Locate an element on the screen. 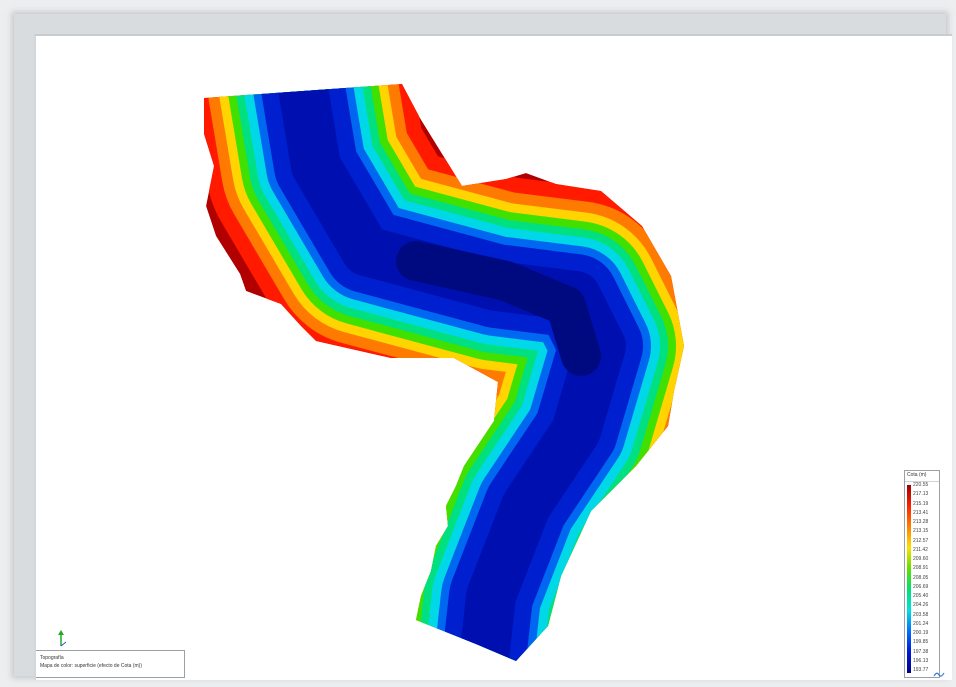 The width and height of the screenshot is (956, 687). legend-color-bar is located at coordinates (909, 579).